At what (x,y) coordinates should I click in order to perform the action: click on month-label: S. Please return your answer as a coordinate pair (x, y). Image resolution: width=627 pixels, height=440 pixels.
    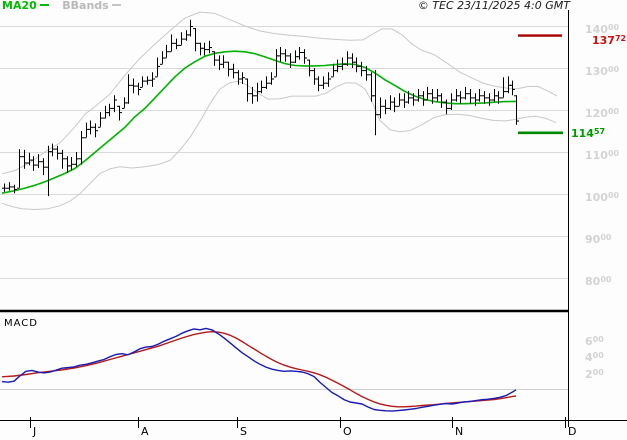
    Looking at the image, I should click on (243, 431).